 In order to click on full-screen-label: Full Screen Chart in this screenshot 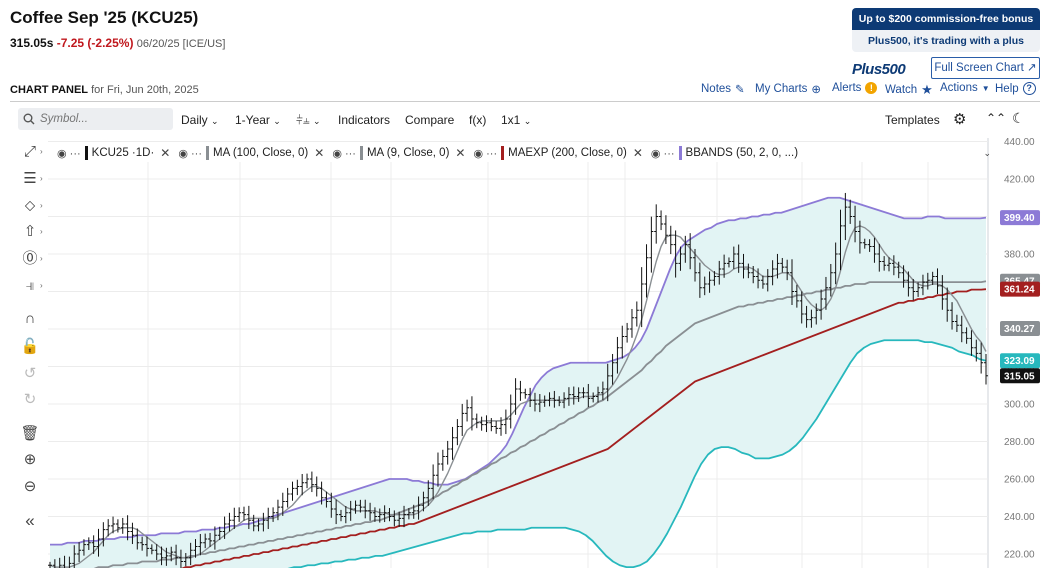, I will do `click(979, 68)`.